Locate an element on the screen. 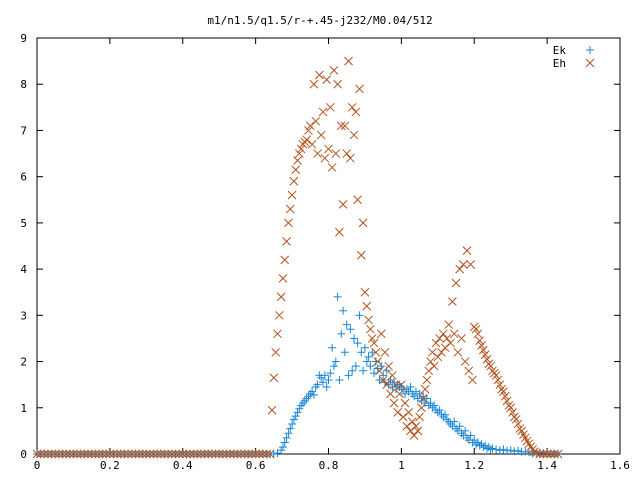 This screenshot has width=640, height=480. legend-label: Eh is located at coordinates (559, 63).